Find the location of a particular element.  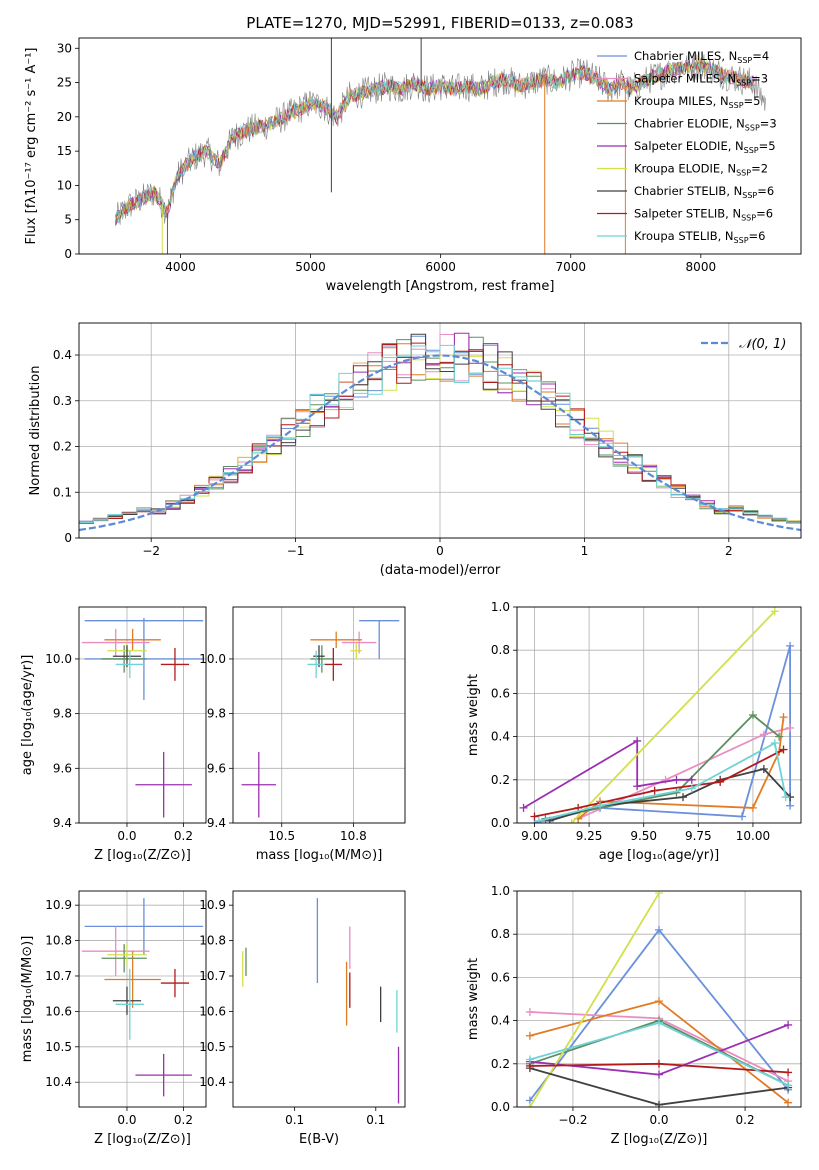

y-tick-label: 15 is located at coordinates (64, 151).